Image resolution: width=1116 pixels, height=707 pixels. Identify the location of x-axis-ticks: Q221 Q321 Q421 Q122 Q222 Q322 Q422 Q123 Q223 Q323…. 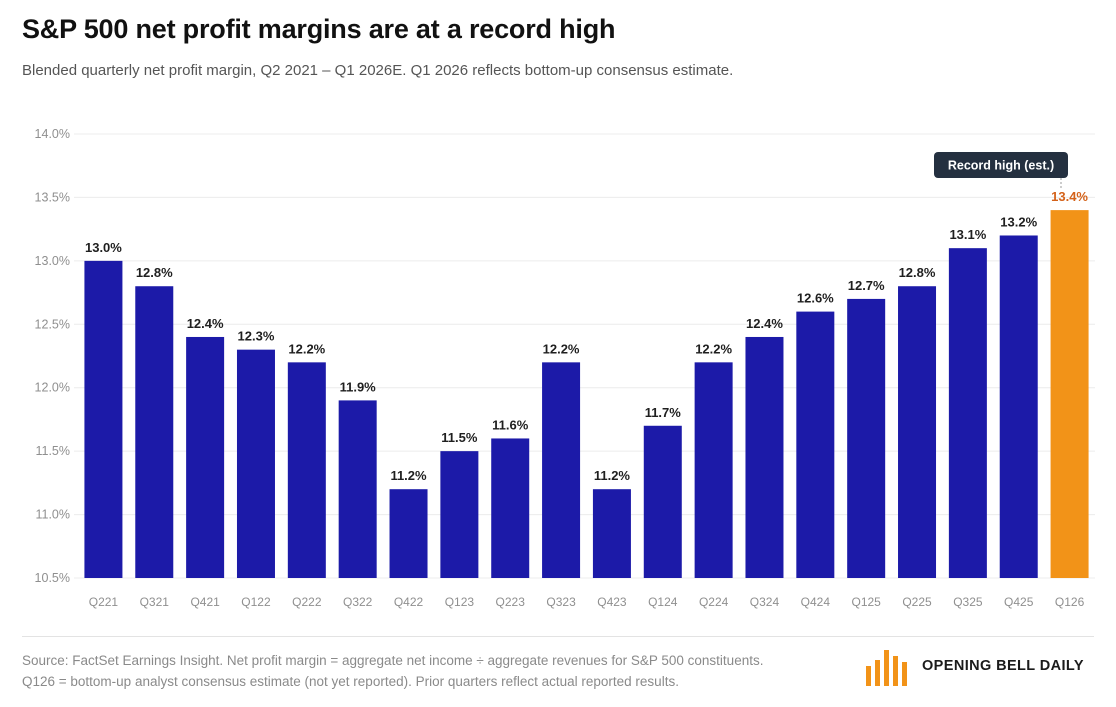
(587, 602).